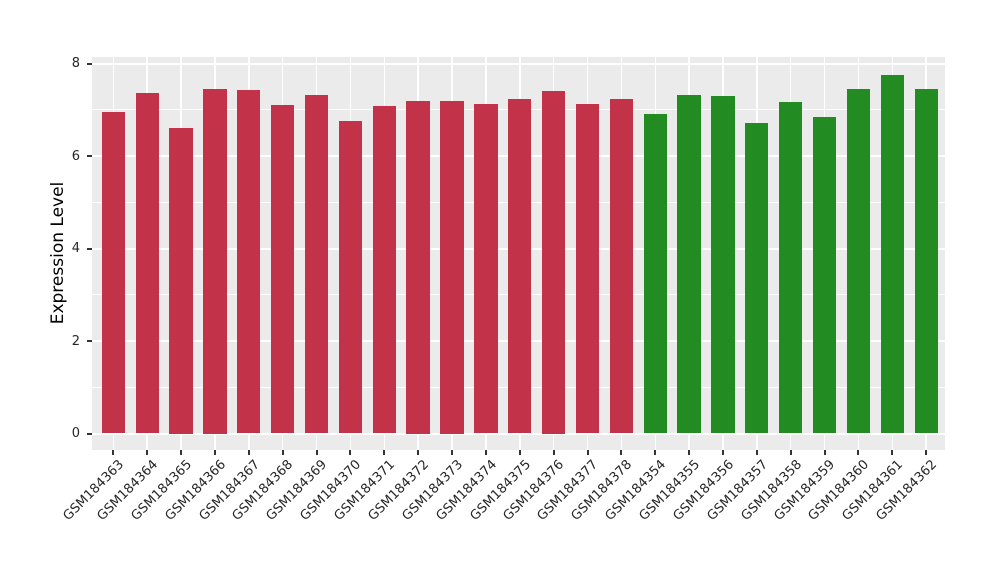 This screenshot has width=1000, height=580. I want to click on bar-GSM184362, so click(926, 261).